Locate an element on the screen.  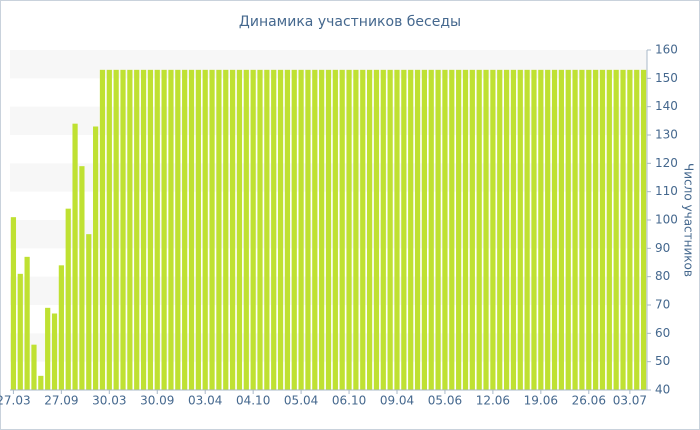
y-tick-label: 140 is located at coordinates (666, 106).